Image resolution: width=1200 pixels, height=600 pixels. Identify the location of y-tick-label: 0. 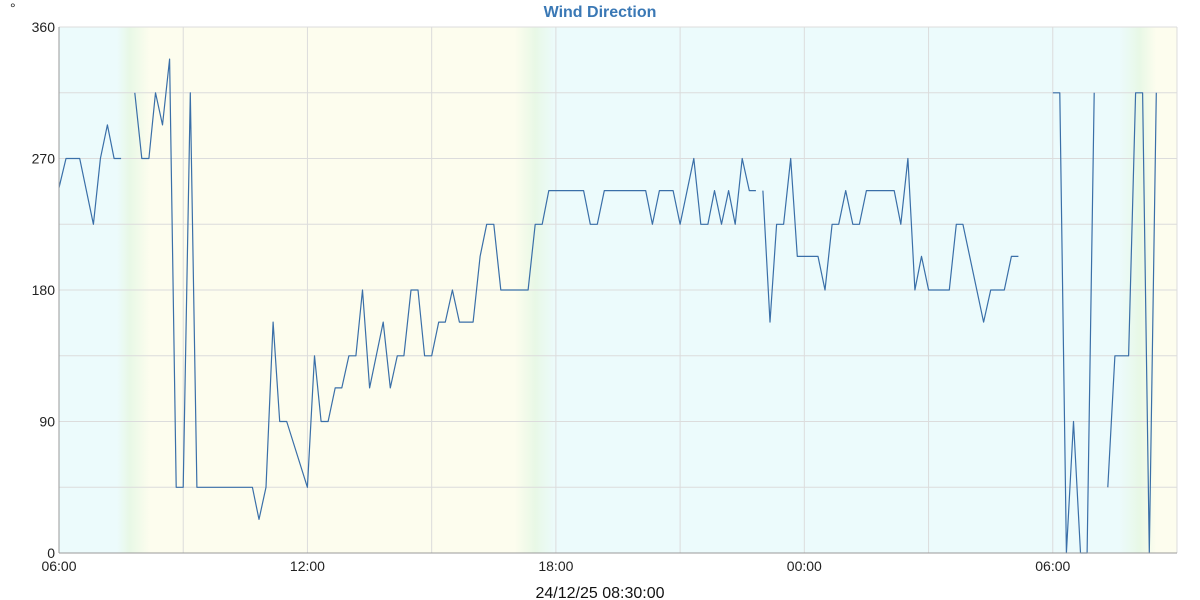
(51, 553).